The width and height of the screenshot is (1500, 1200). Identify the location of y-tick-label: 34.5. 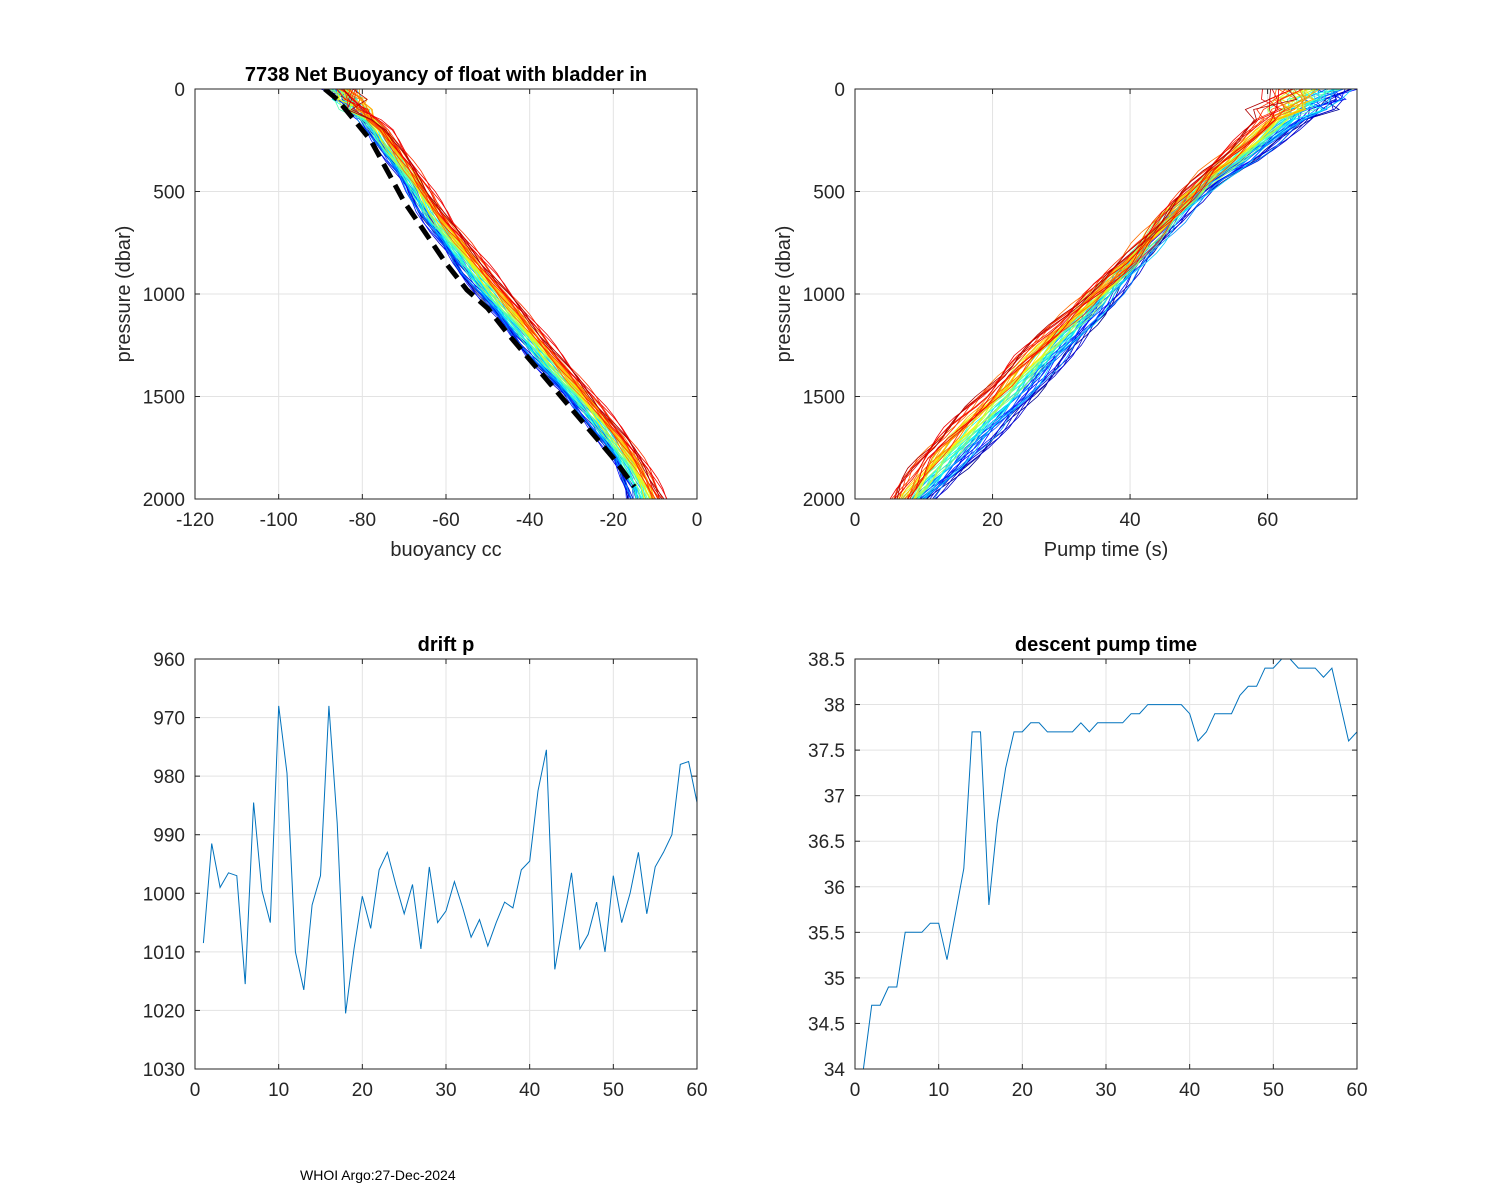
(826, 1024).